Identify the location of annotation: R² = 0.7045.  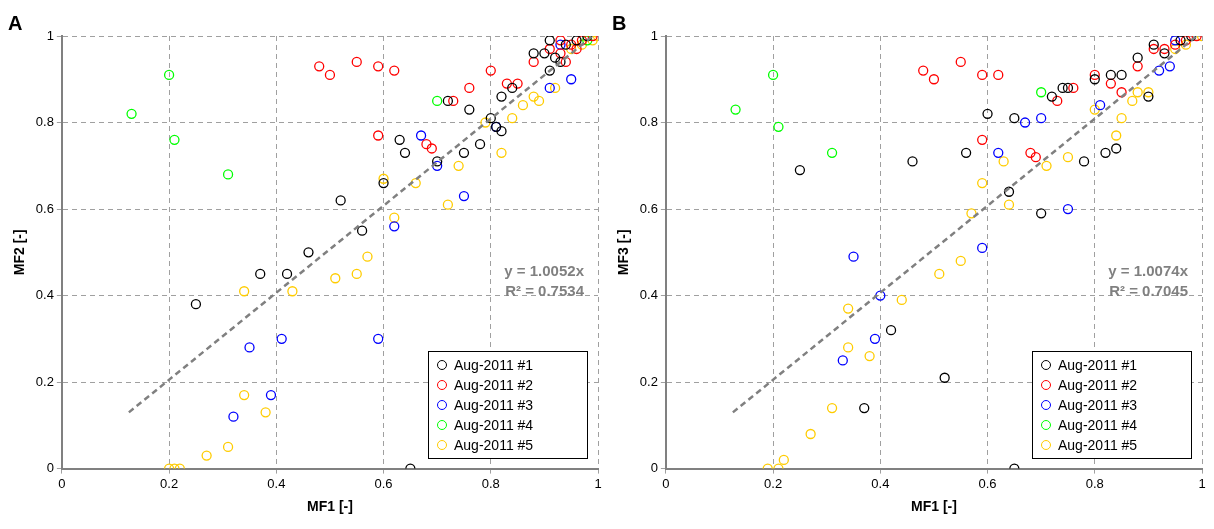
(1148, 291).